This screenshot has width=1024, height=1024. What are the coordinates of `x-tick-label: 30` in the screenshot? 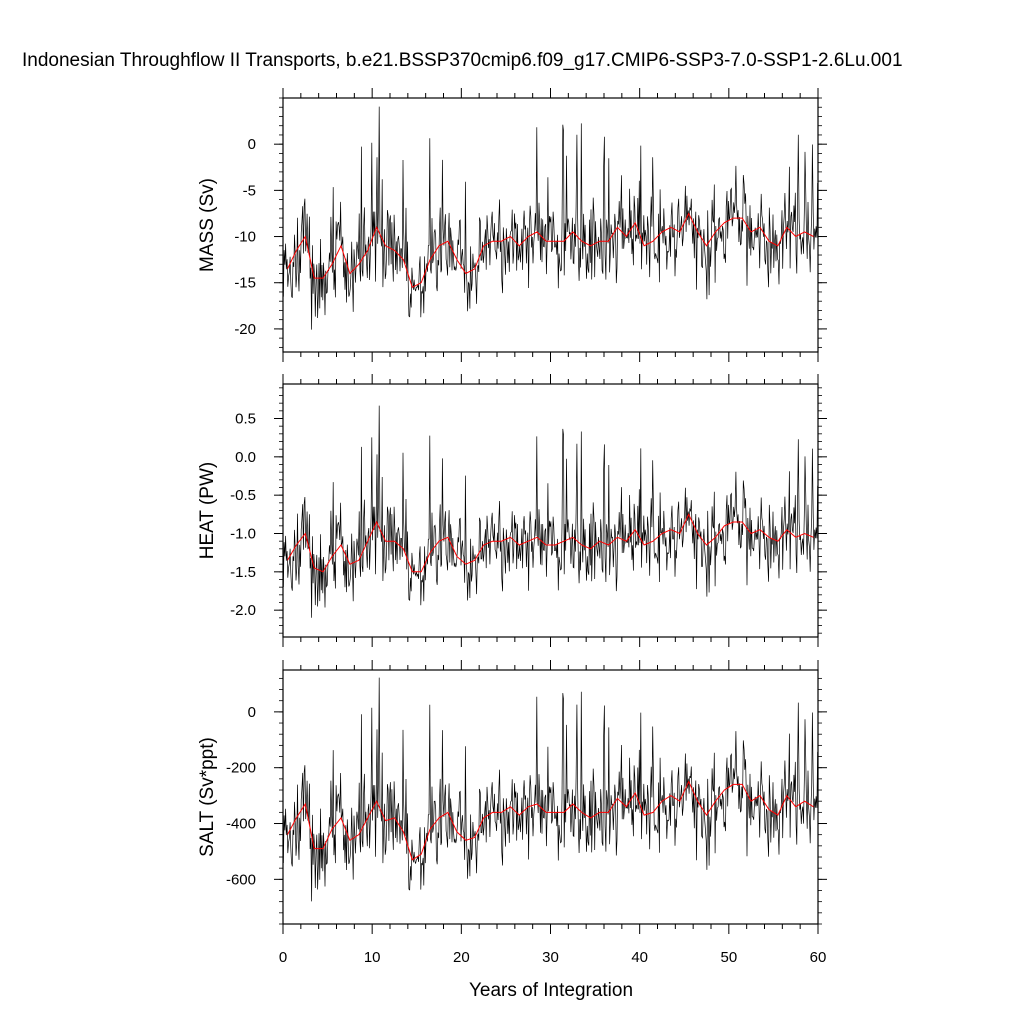 It's located at (550, 957).